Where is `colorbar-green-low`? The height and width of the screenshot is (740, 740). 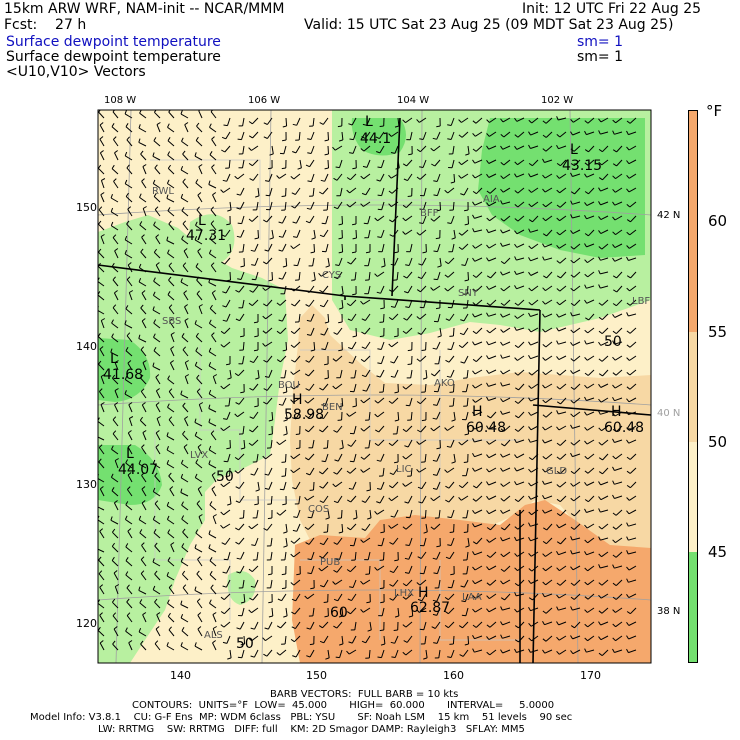 colorbar-green-low is located at coordinates (693, 607).